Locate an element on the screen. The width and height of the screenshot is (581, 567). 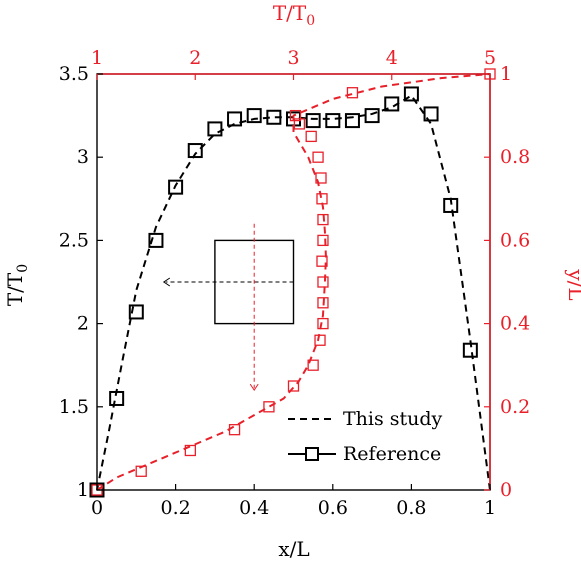
left-tick-label: 3 is located at coordinates (83, 157).